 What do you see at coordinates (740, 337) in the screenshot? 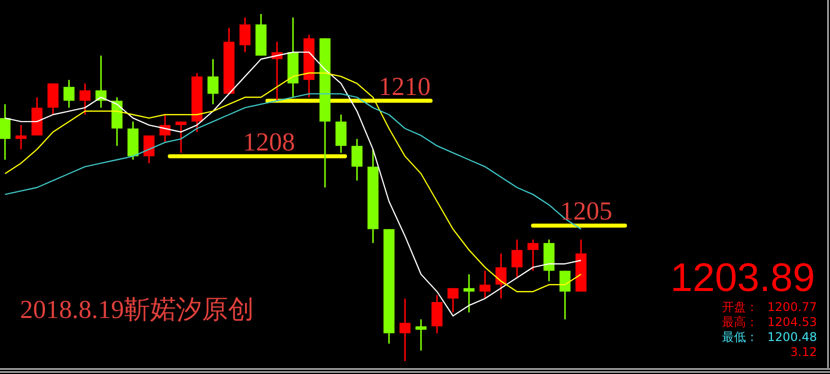
I see `text: 最低：` at bounding box center [740, 337].